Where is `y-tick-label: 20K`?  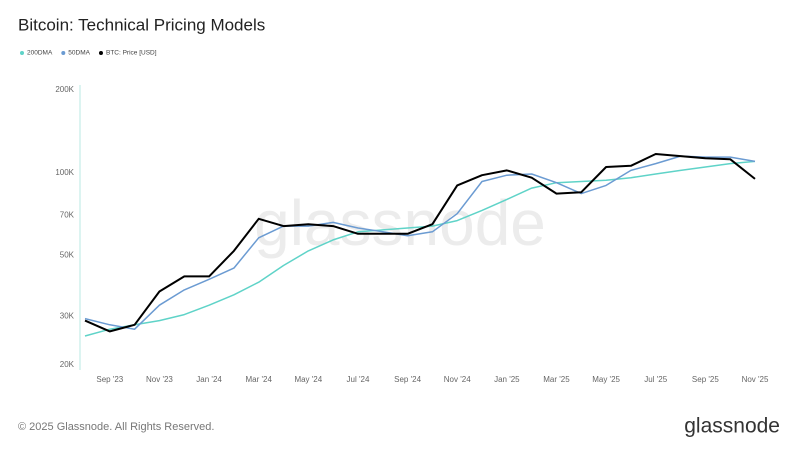
y-tick-label: 20K is located at coordinates (67, 364).